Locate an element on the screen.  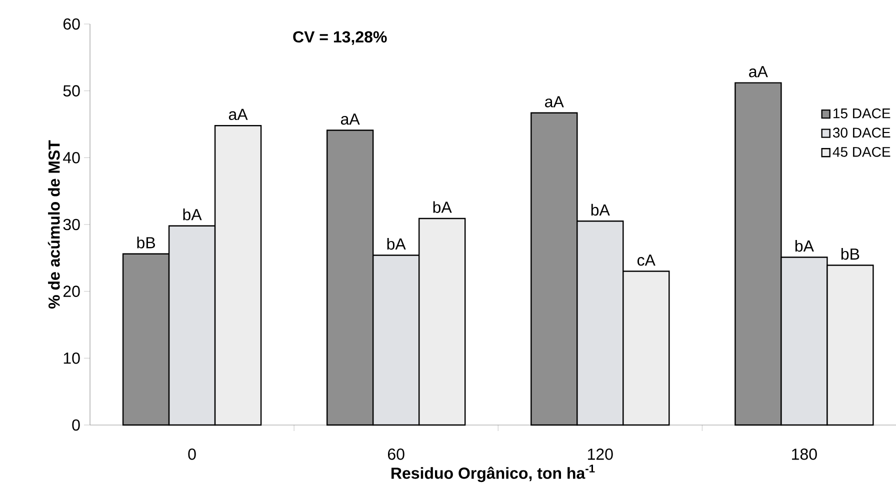
y-tick-label: 10 is located at coordinates (72, 358).